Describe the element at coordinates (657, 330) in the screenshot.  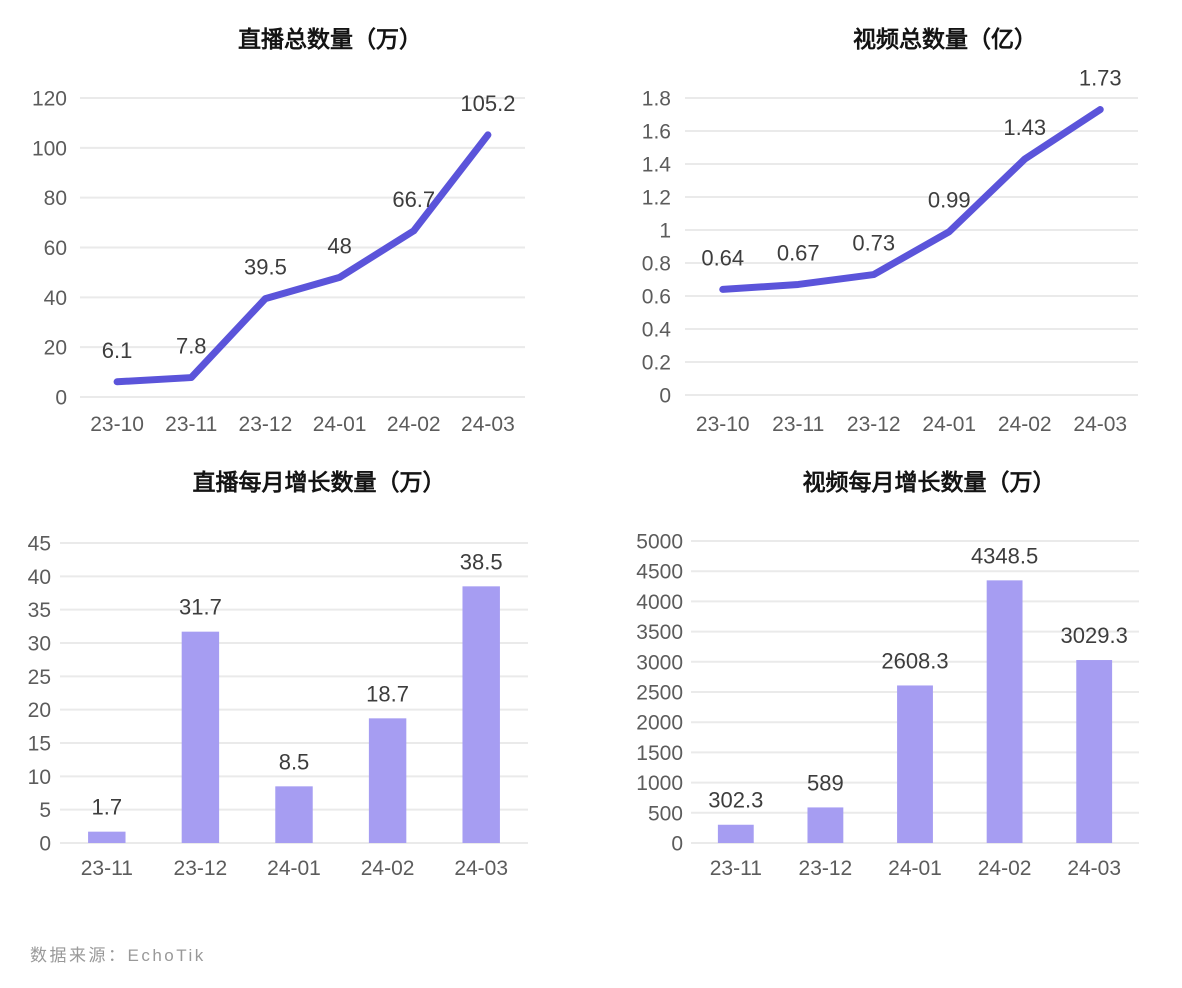
I see `y-tick-label: 0.4` at that location.